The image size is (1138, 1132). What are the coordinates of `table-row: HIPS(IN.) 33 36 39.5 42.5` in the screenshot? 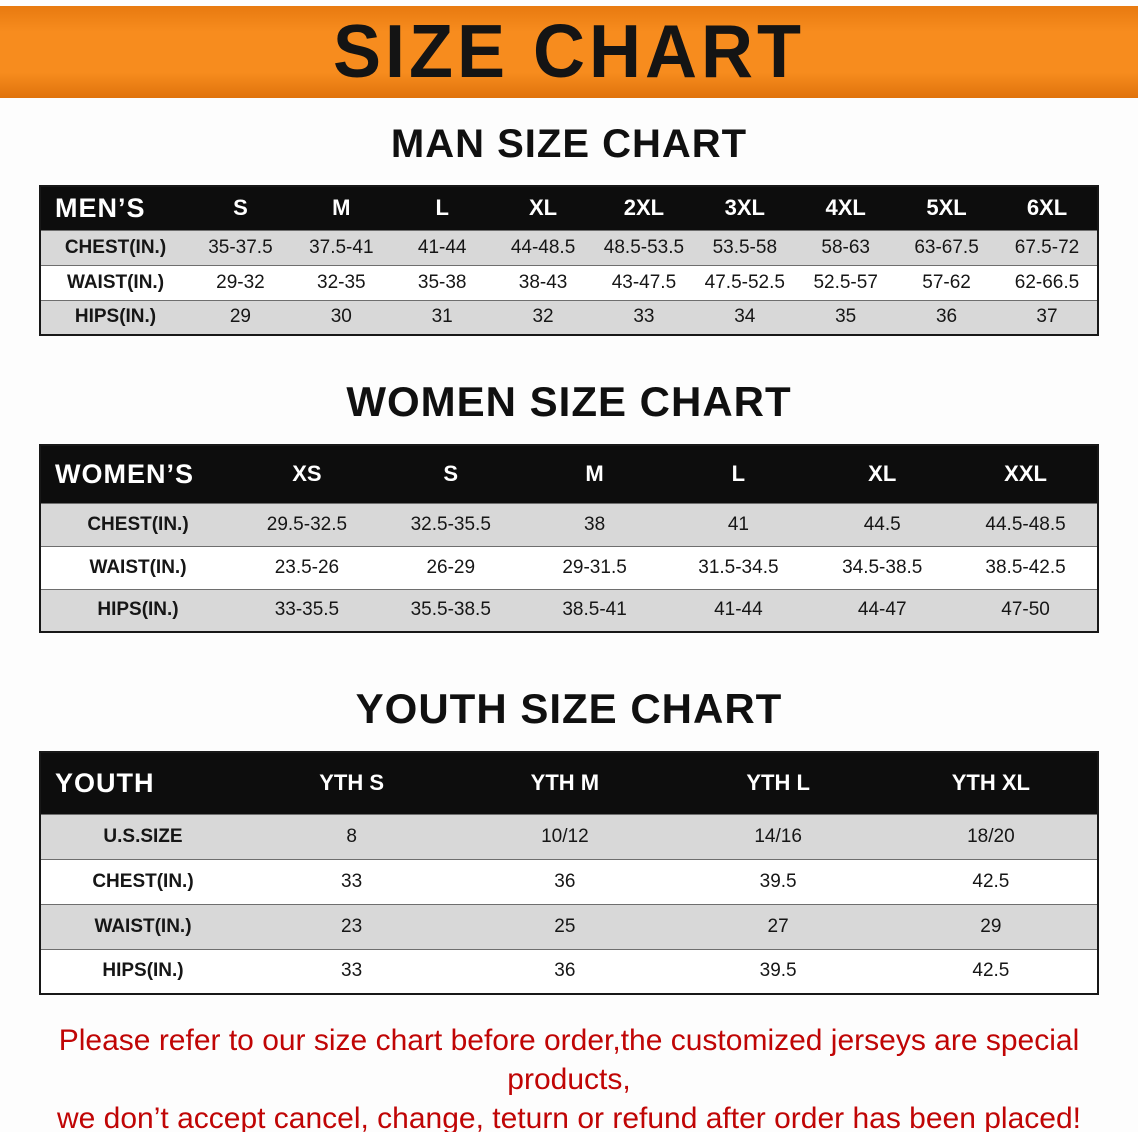 It's located at (569, 971).